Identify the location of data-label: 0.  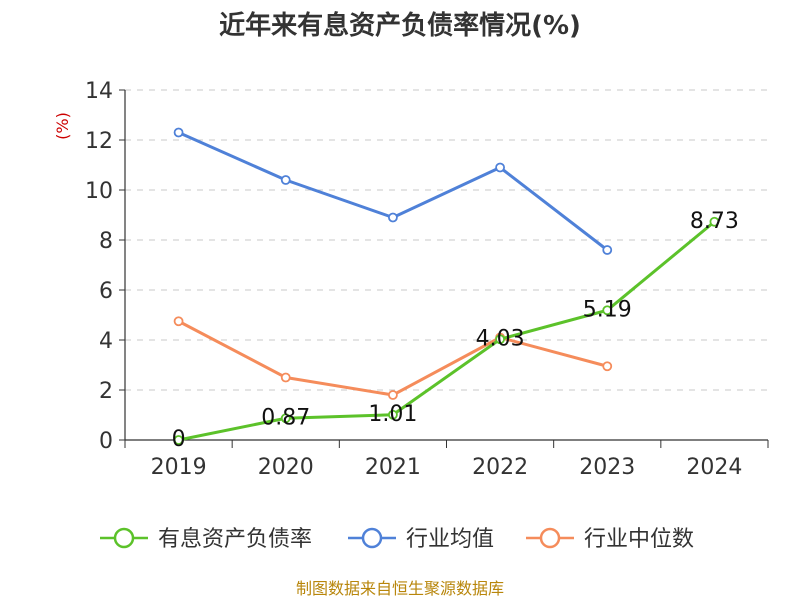
(179, 439).